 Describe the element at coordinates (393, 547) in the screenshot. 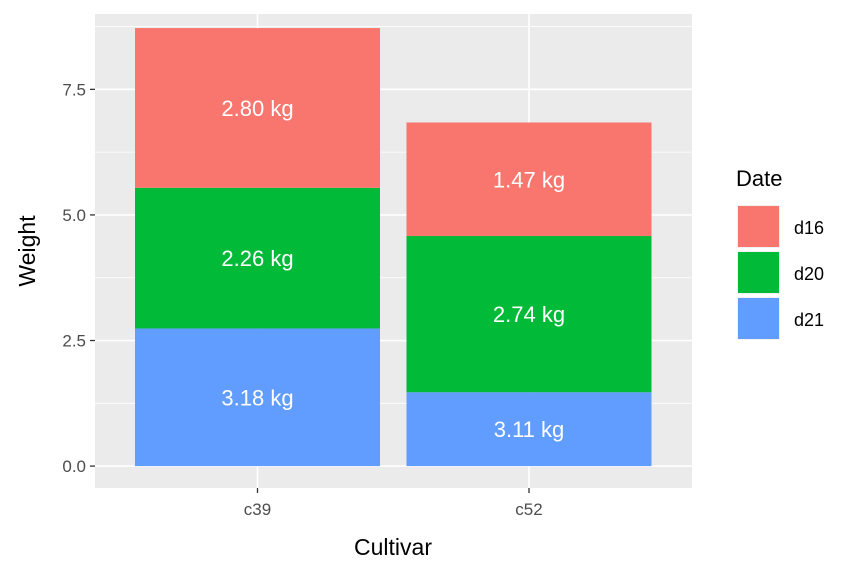

I see `x-axis-title: Cultivar` at that location.